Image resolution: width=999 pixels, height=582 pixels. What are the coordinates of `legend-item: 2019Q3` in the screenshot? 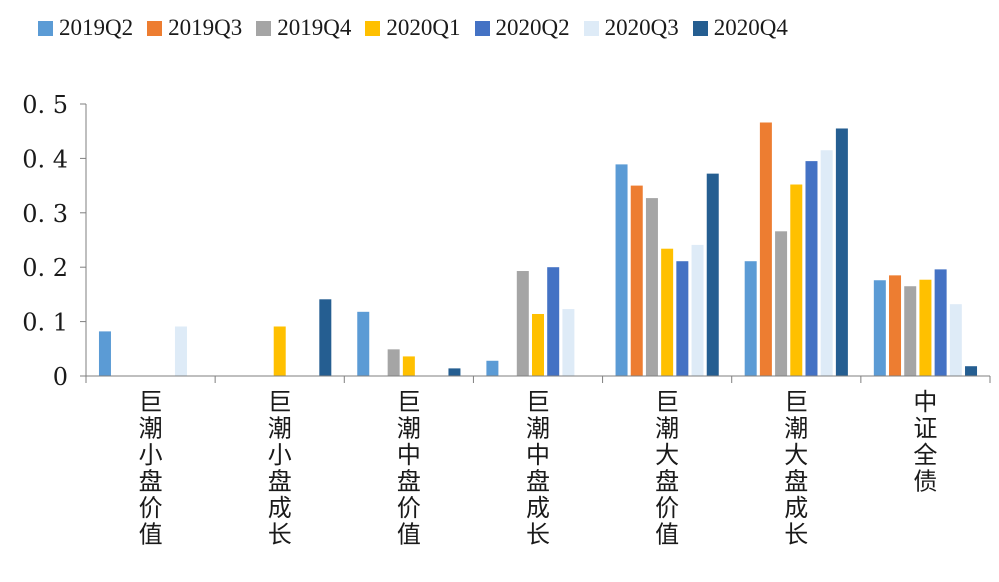 It's located at (194, 28).